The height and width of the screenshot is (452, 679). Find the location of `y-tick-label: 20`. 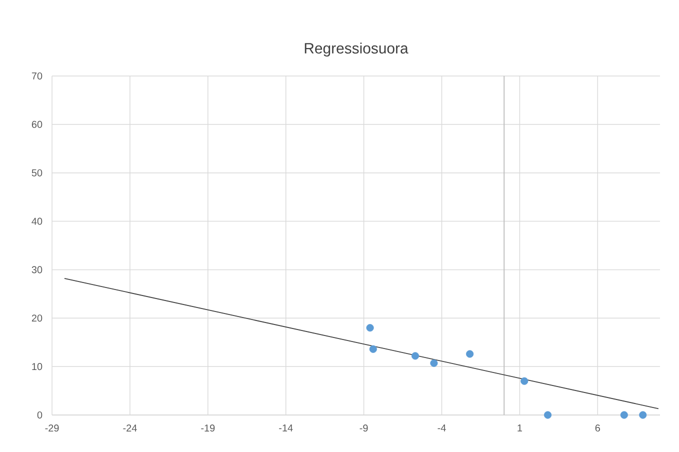

y-tick-label: 20 is located at coordinates (37, 318).